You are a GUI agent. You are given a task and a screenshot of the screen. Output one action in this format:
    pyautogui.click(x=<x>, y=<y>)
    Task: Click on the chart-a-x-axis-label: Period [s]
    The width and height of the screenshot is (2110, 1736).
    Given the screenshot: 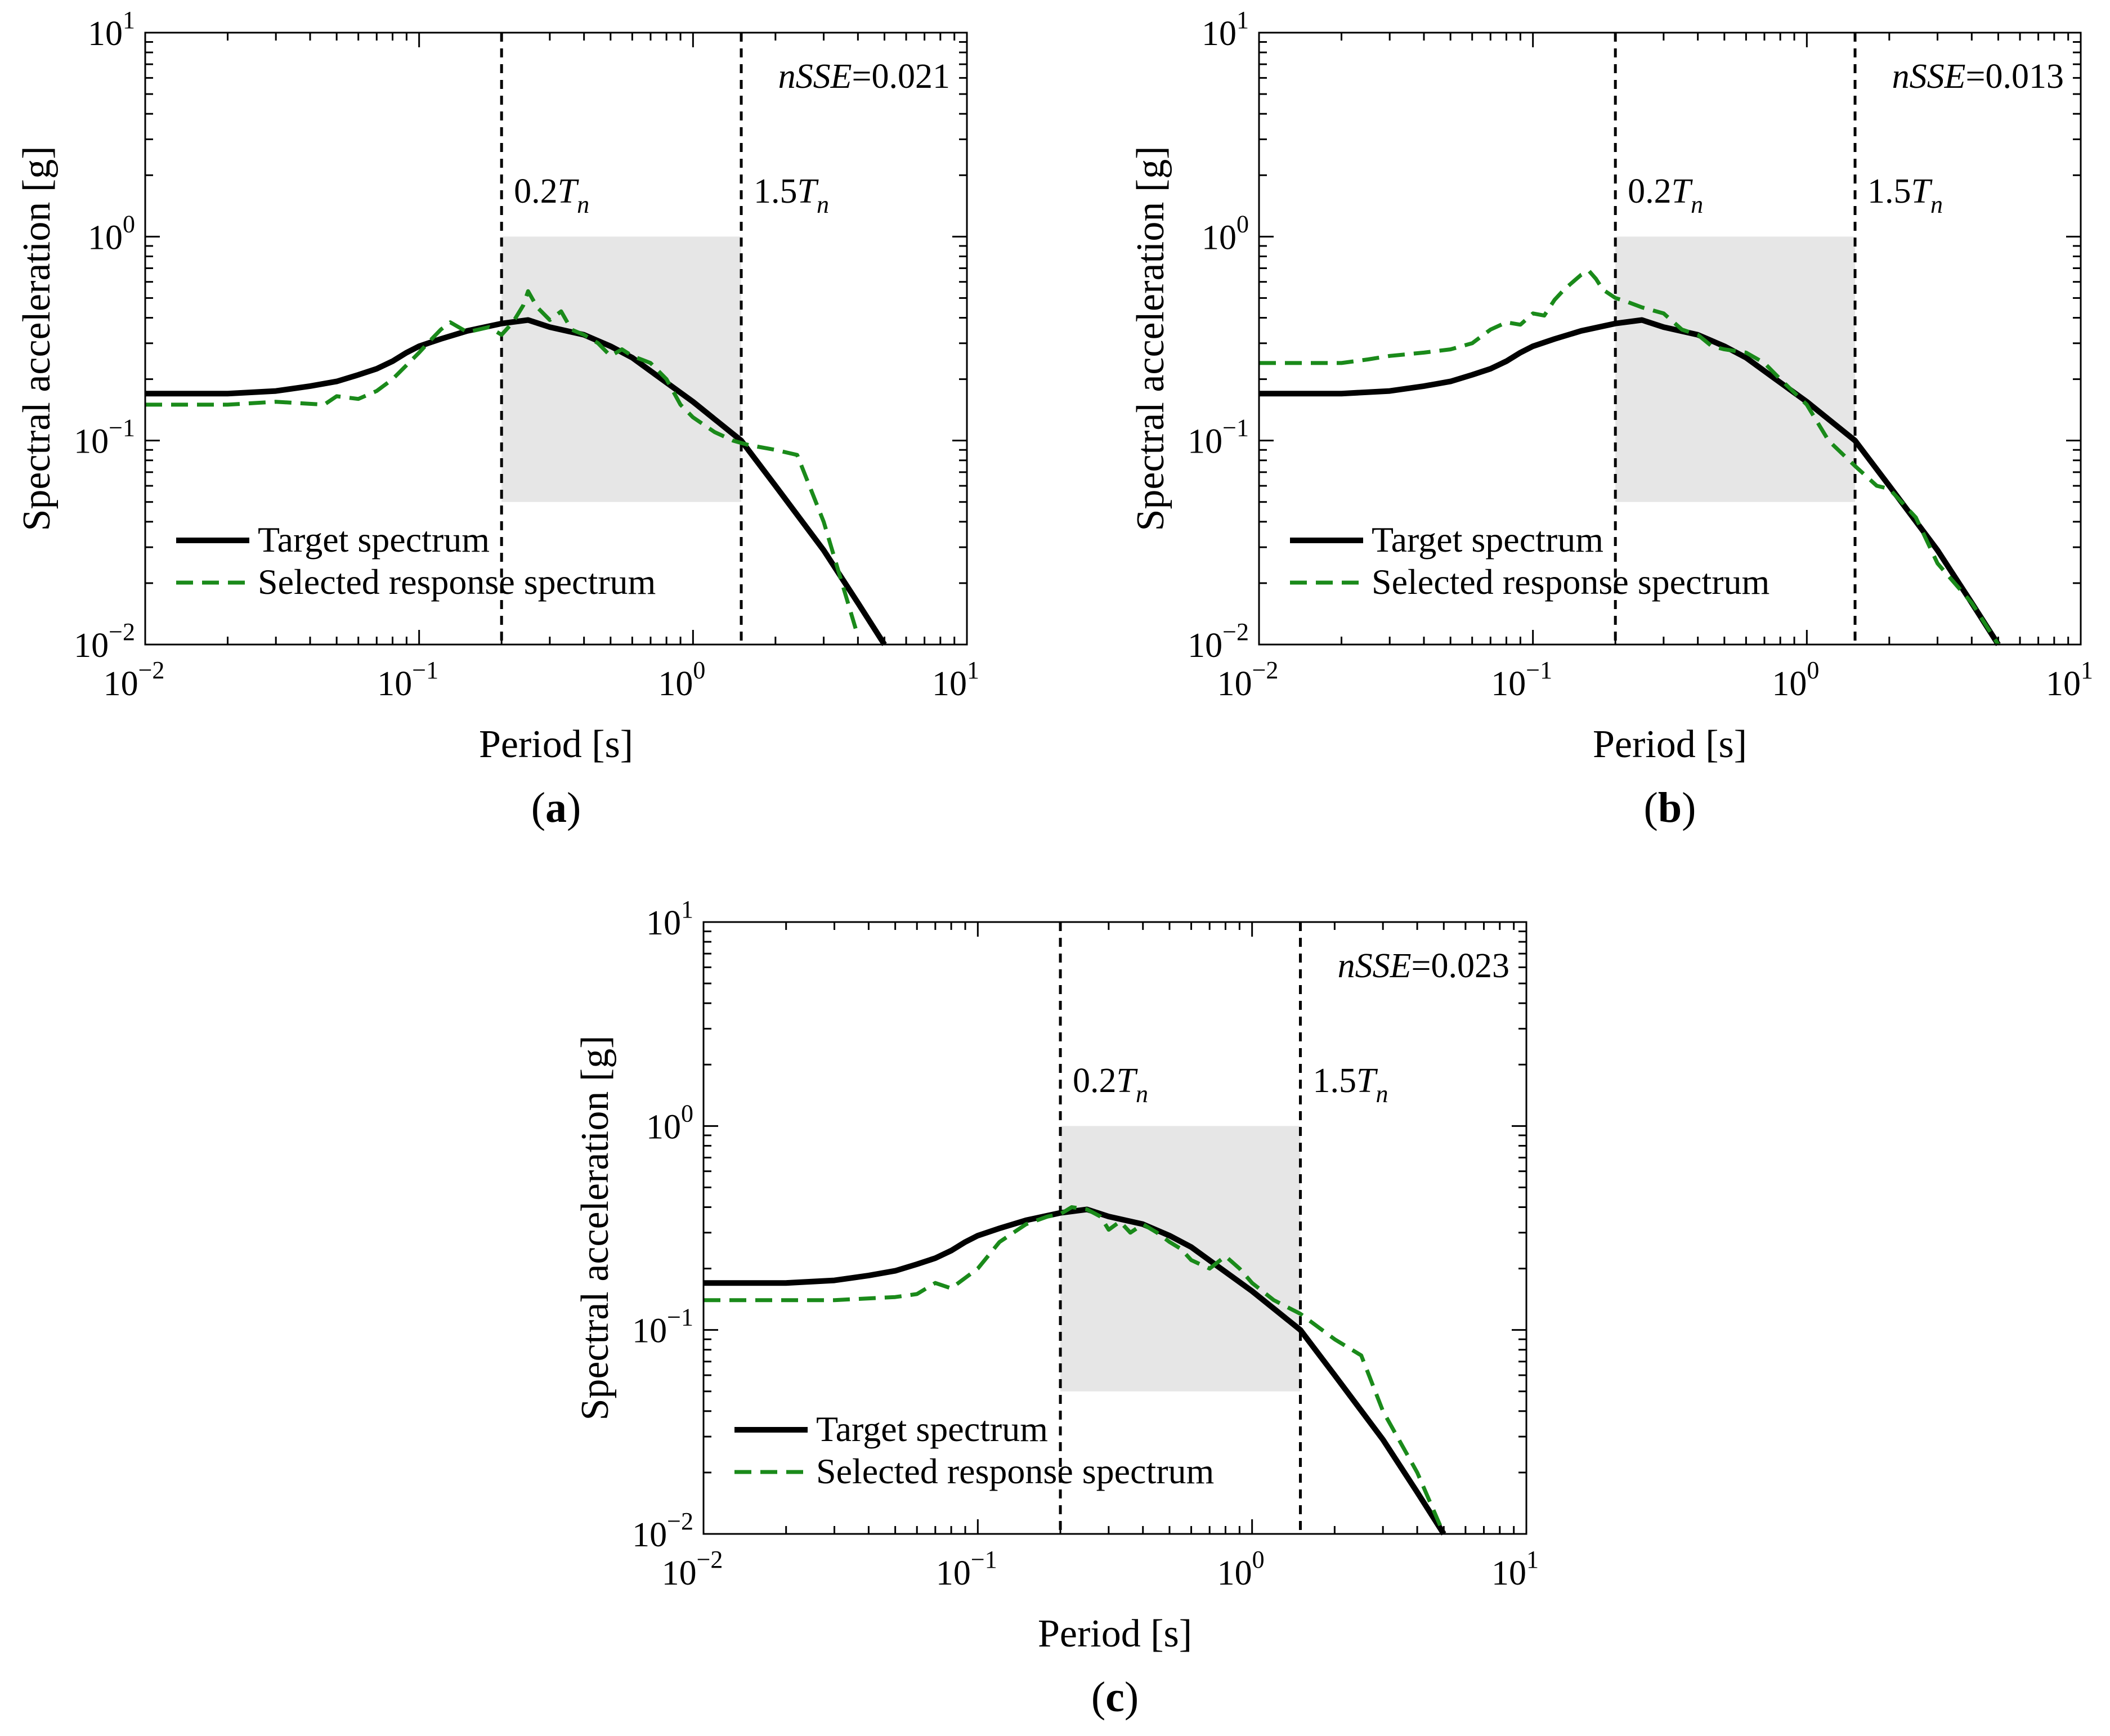 What is the action you would take?
    pyautogui.click(x=556, y=744)
    